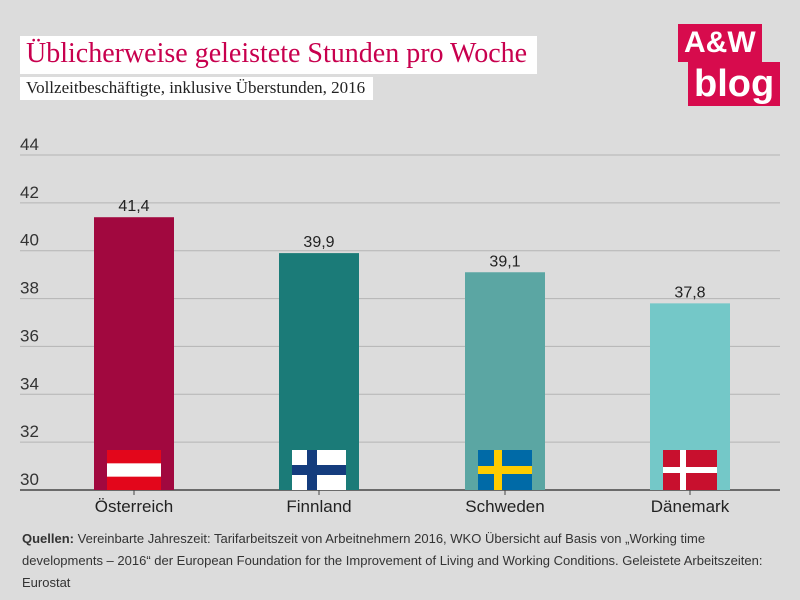  Describe the element at coordinates (134, 506) in the screenshot. I see `x-category-label: Österreich` at that location.